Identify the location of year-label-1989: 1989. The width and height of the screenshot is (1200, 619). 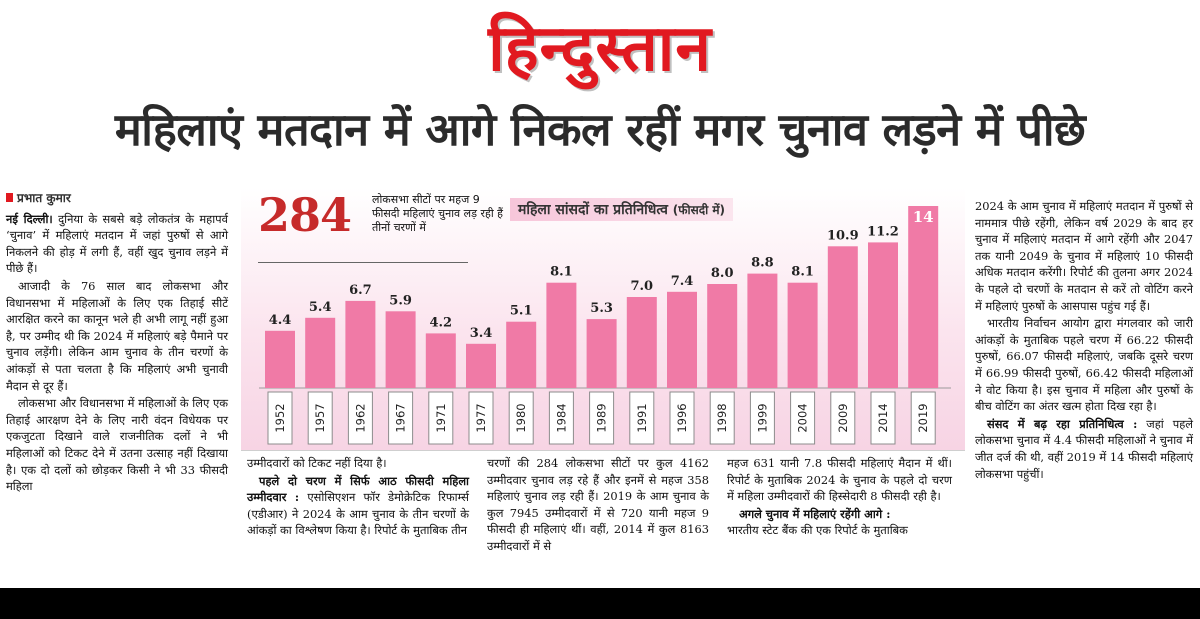
(602, 417).